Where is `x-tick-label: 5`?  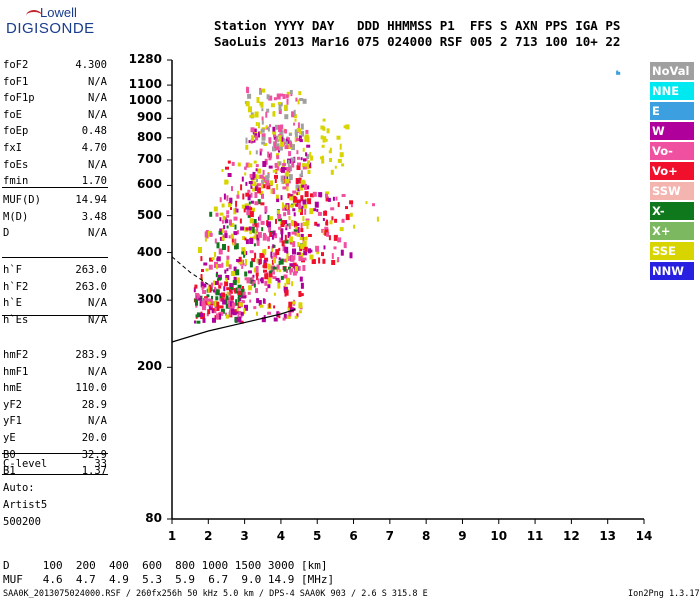
x-tick-label: 5 is located at coordinates (317, 536).